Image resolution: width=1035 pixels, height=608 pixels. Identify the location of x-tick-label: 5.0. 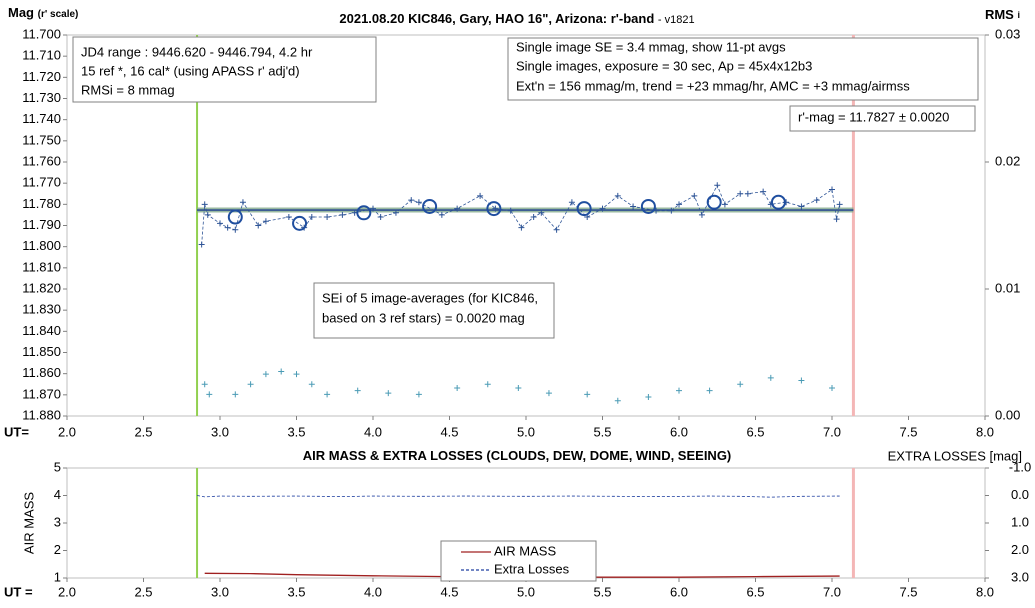
(526, 431).